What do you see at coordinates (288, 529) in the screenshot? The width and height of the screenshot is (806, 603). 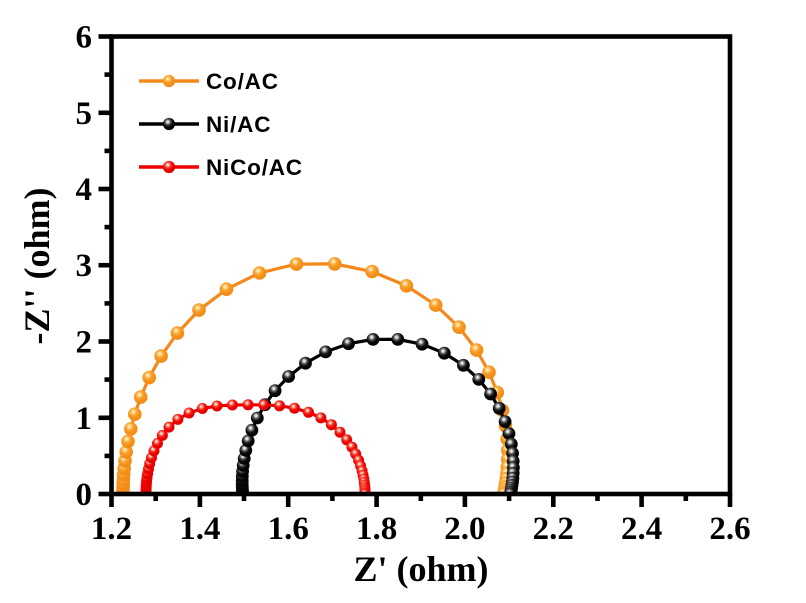 I see `svg-text: 1.6` at bounding box center [288, 529].